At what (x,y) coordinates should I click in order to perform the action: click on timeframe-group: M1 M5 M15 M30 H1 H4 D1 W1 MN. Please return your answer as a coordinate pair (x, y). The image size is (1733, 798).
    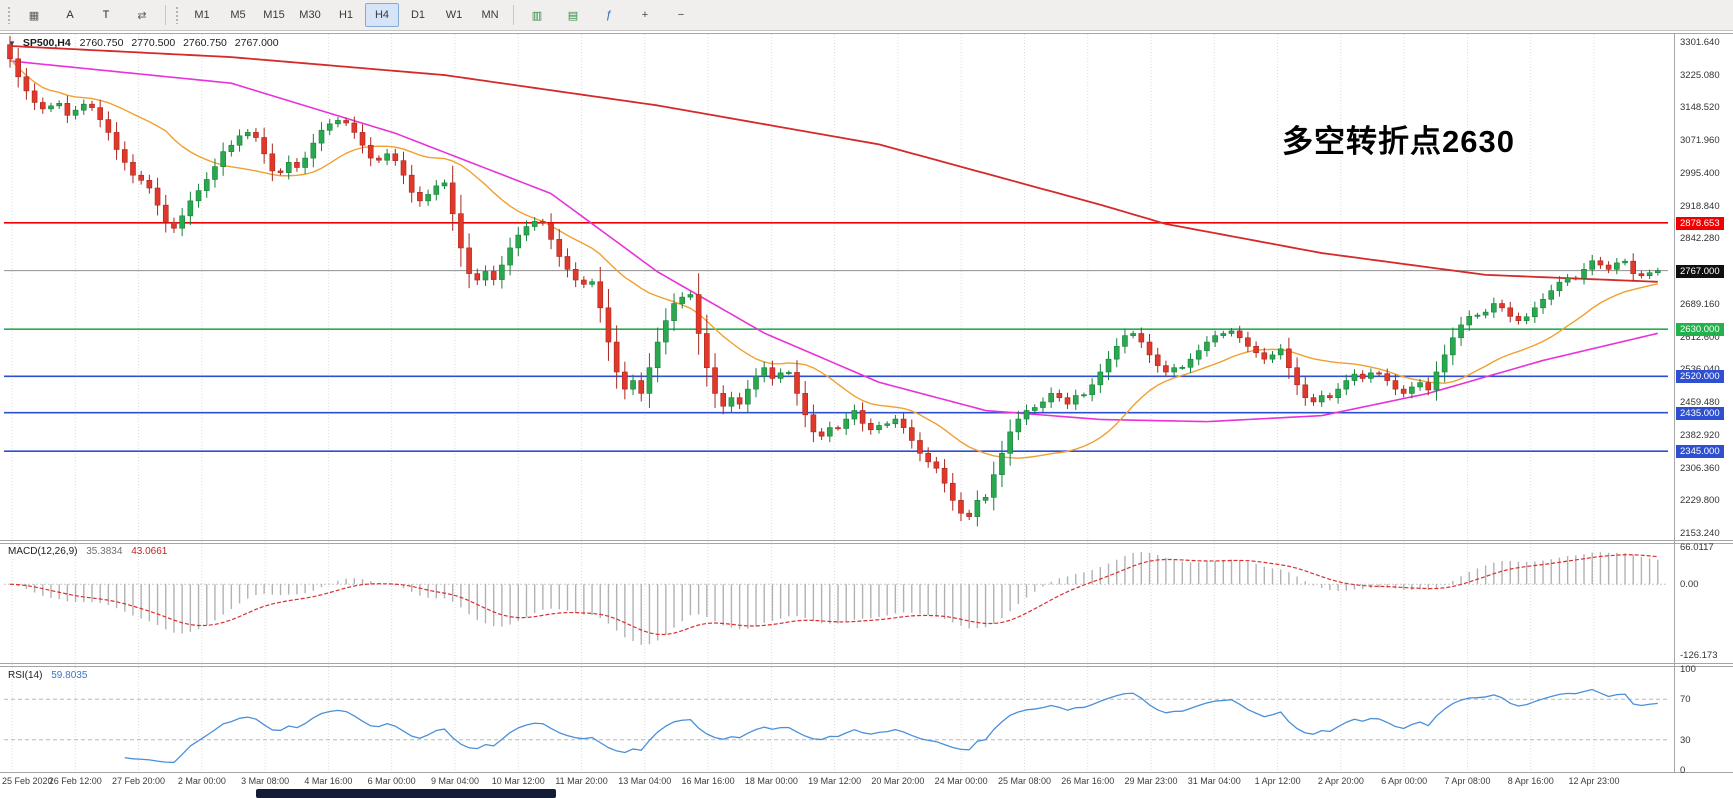
    Looking at the image, I should click on (346, 15).